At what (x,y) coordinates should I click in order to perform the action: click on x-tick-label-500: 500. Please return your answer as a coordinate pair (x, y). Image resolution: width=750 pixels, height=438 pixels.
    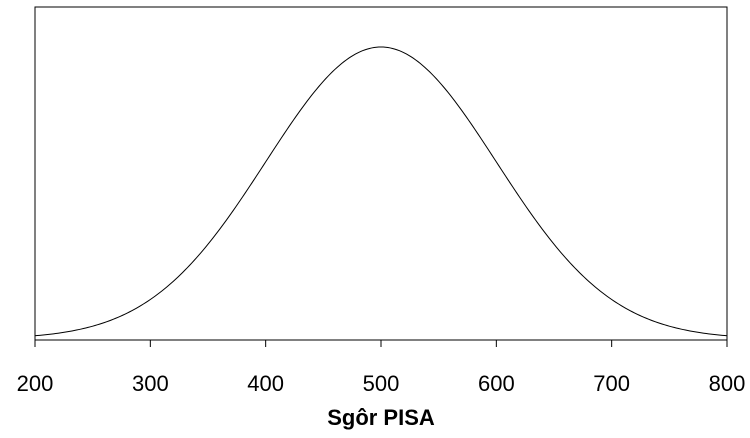
    Looking at the image, I should click on (381, 383).